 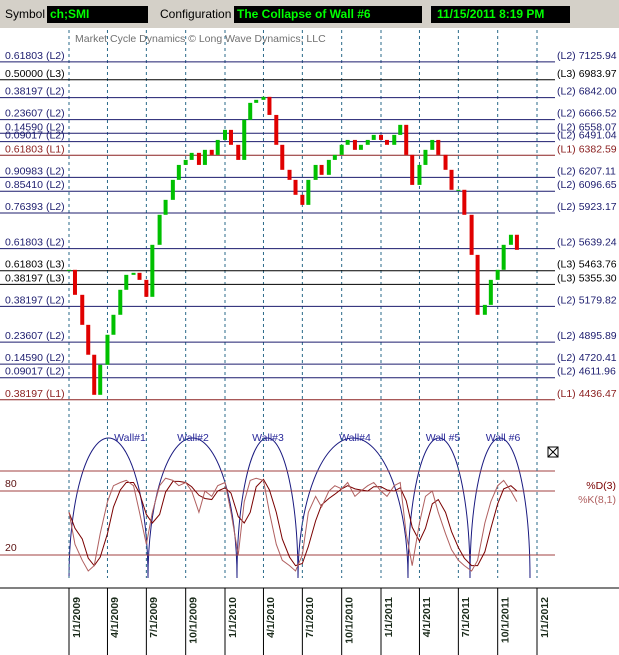 What do you see at coordinates (193, 438) in the screenshot?
I see `wall-label: Wall#2` at bounding box center [193, 438].